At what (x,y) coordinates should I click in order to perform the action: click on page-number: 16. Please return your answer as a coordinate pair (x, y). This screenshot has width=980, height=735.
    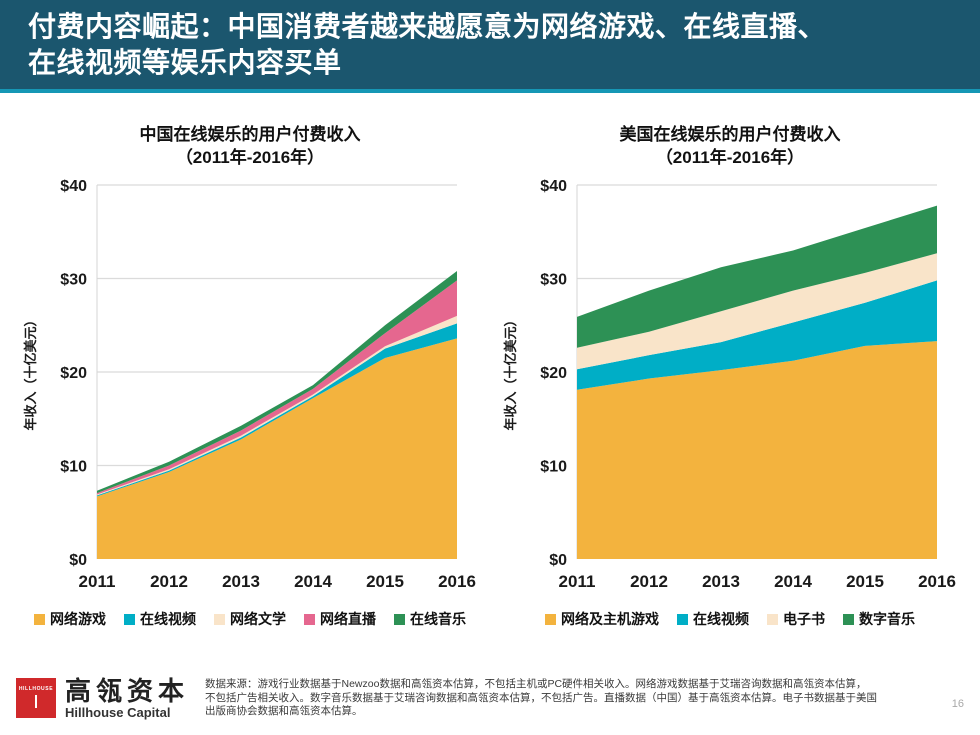
    Looking at the image, I should click on (957, 704).